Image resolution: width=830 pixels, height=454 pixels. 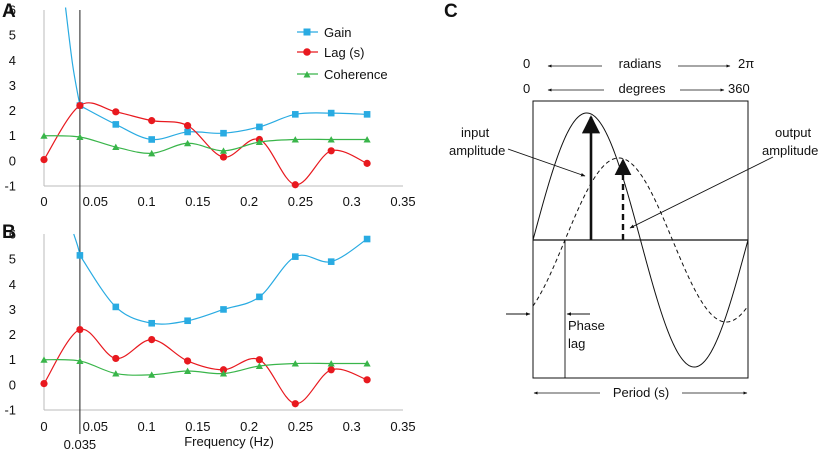 What do you see at coordinates (352, 201) in the screenshot?
I see `panel-a-x-tick-label: 0.3` at bounding box center [352, 201].